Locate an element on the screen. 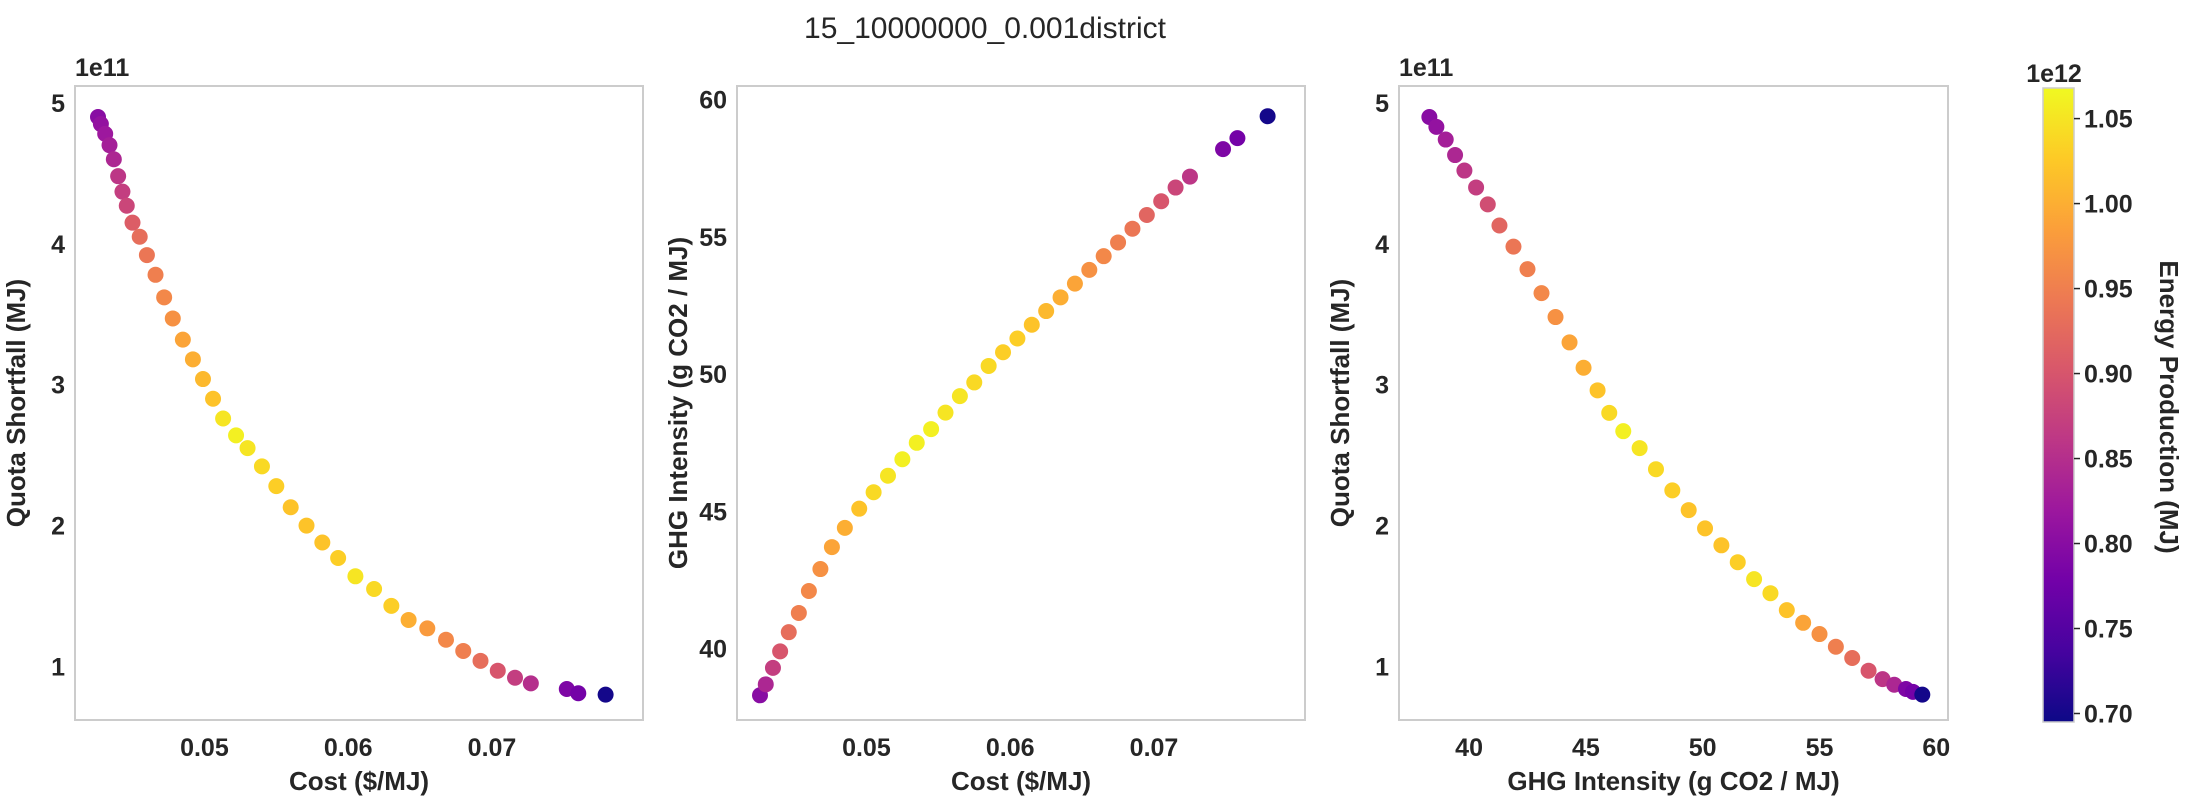  y-axis-label: Quota Shortfall (MJ) is located at coordinates (1340, 403).